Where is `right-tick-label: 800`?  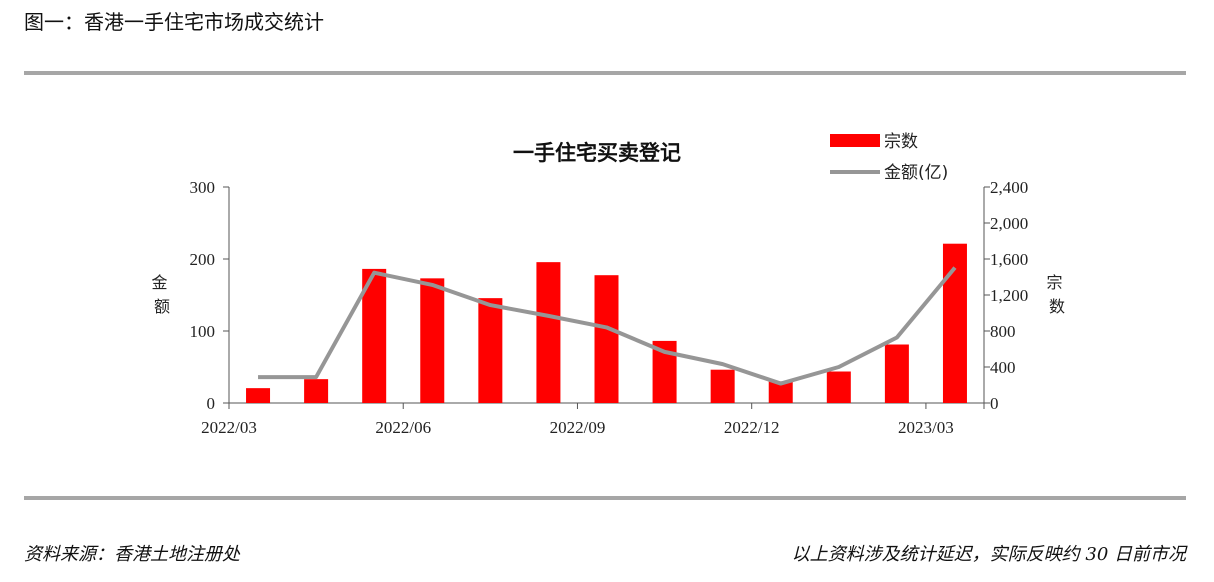 right-tick-label: 800 is located at coordinates (1003, 331).